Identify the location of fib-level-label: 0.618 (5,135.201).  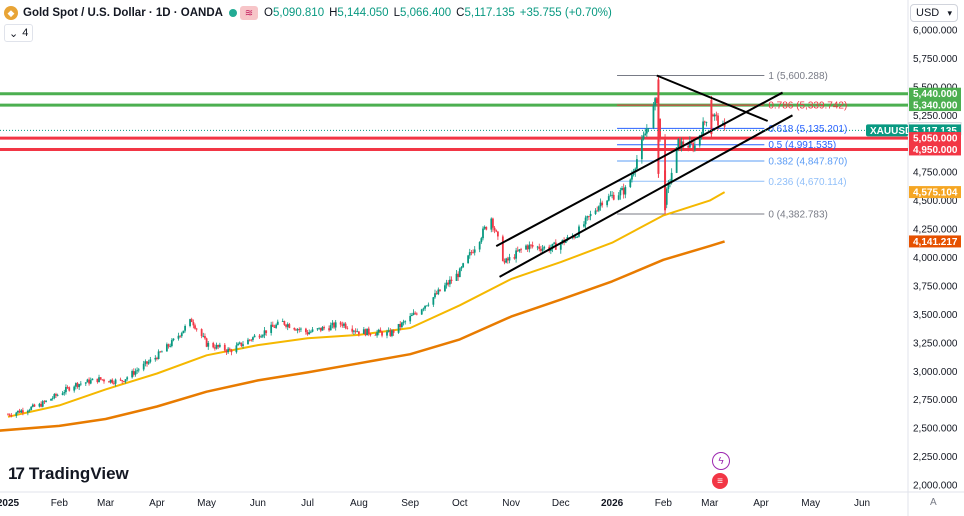
(807, 129).